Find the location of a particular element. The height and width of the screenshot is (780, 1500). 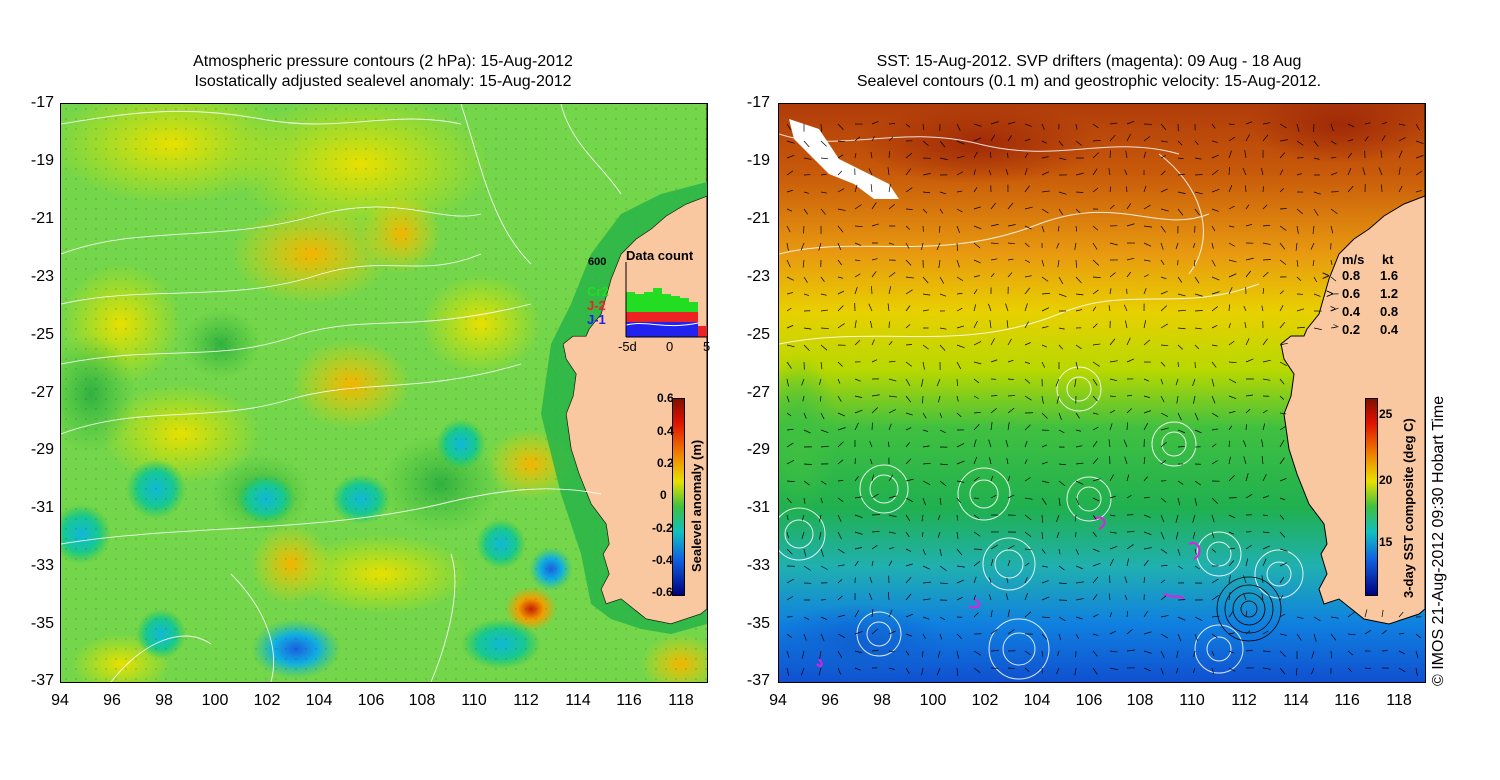

legend-header-kt: kt is located at coordinates (1388, 259).